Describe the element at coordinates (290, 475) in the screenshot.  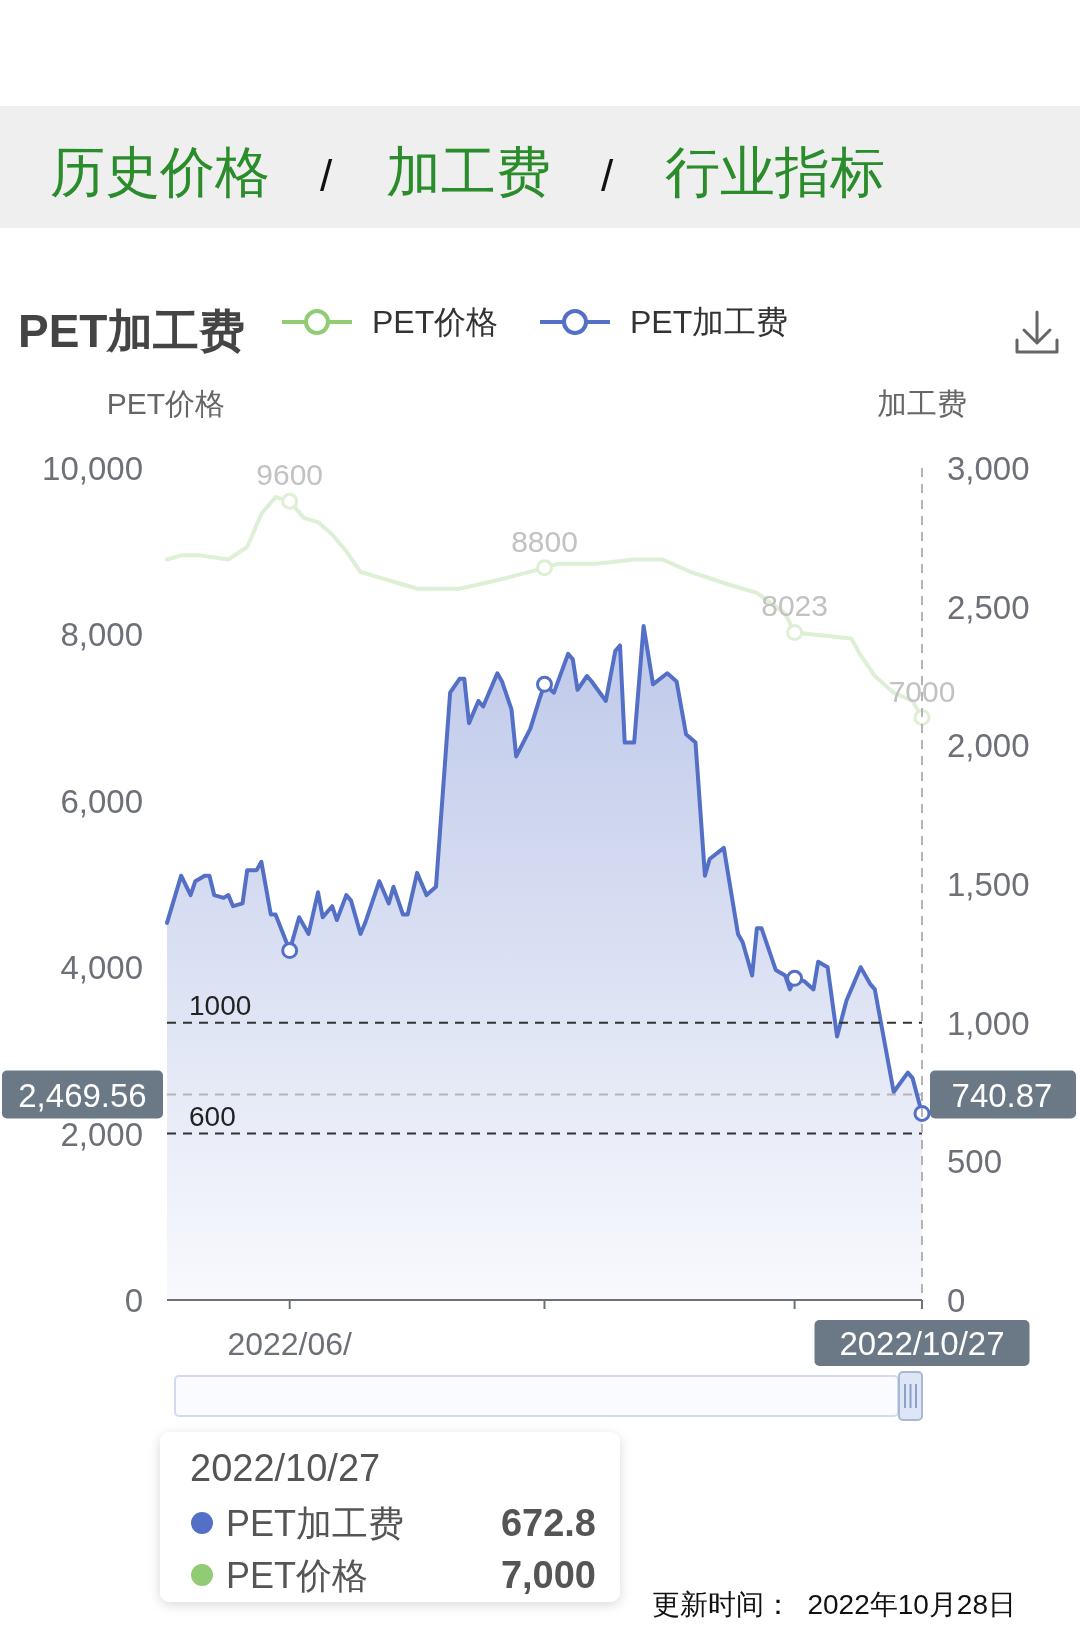
I see `data-label: 9600` at that location.